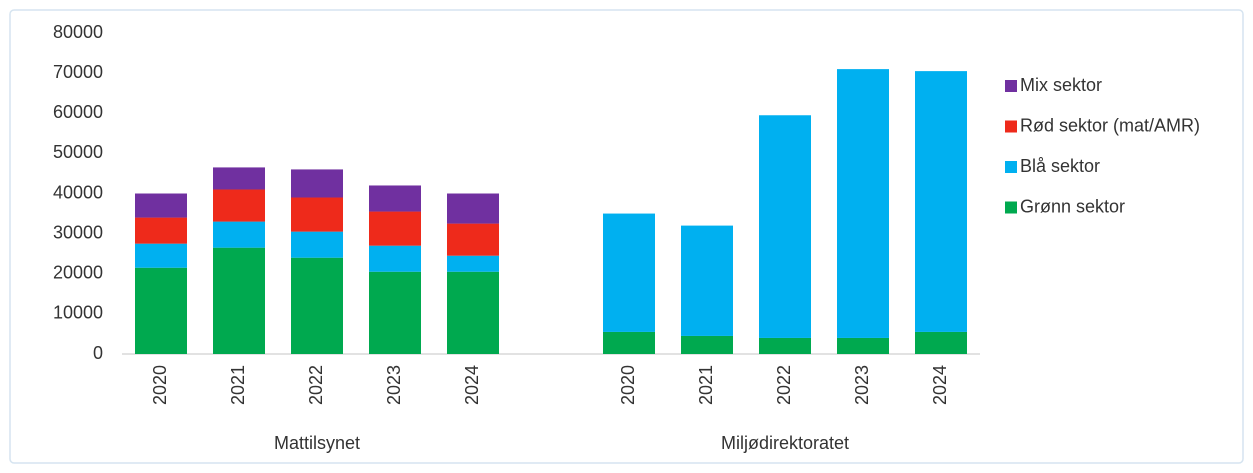 This screenshot has height=473, width=1253. What do you see at coordinates (785, 443) in the screenshot?
I see `group-label: Miljødirektoratet` at bounding box center [785, 443].